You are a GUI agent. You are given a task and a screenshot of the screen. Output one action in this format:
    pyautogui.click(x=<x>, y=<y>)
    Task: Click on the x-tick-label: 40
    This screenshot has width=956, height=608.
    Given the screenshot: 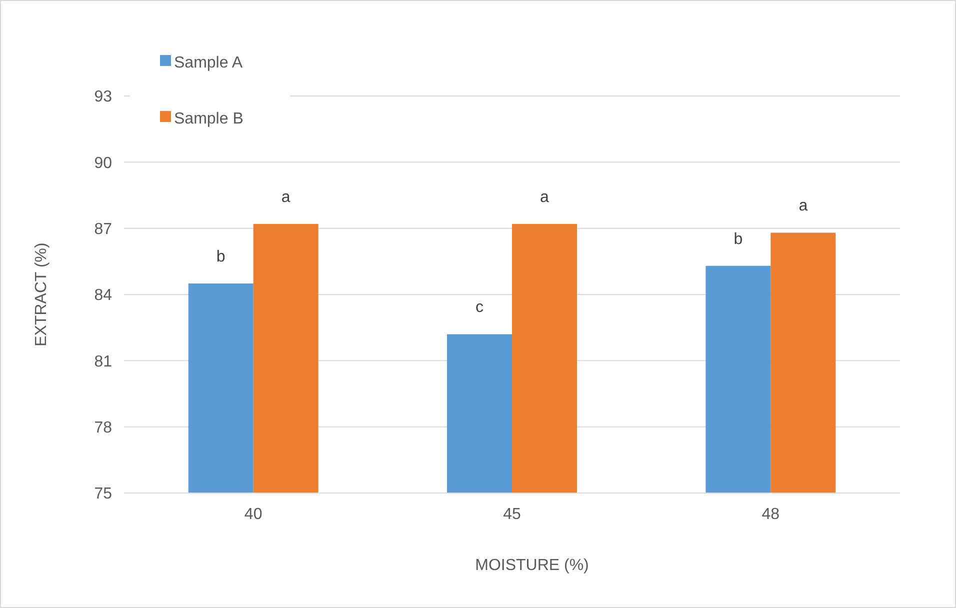 What is the action you would take?
    pyautogui.click(x=253, y=514)
    